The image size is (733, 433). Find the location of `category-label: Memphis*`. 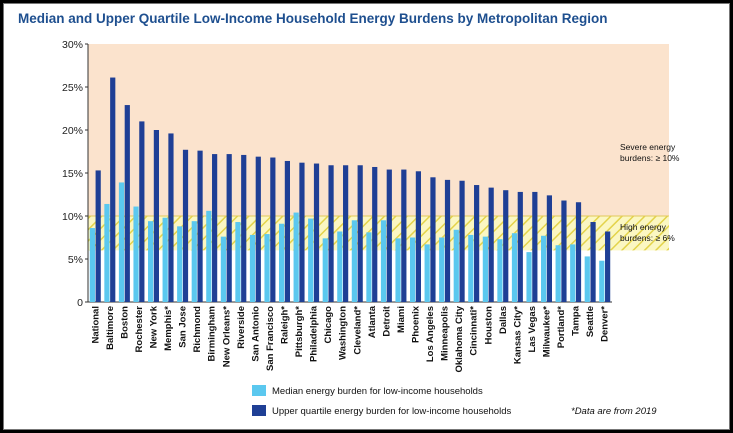

category-label: Memphis* is located at coordinates (168, 328).